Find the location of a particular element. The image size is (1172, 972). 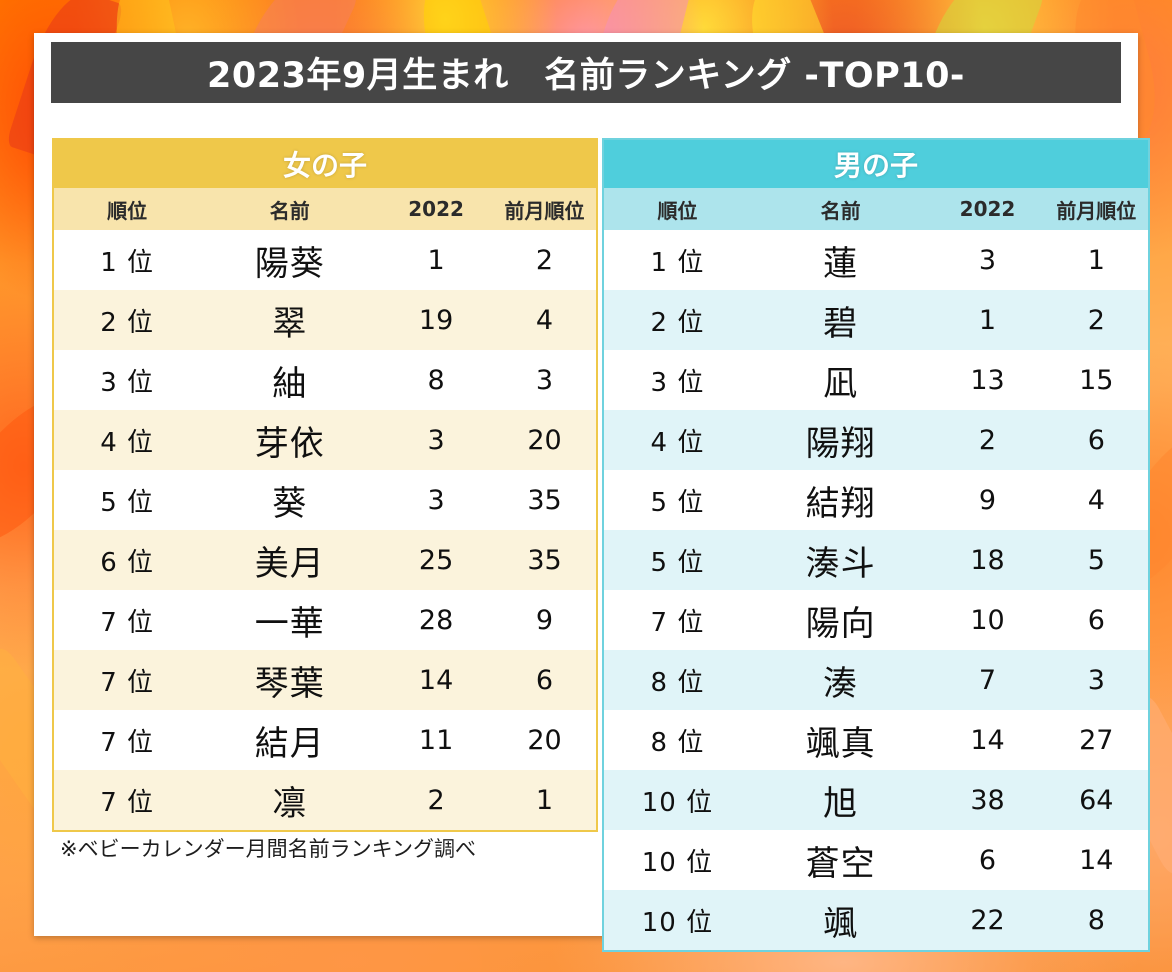

table-row: 10 位颯 22 8 is located at coordinates (876, 920).